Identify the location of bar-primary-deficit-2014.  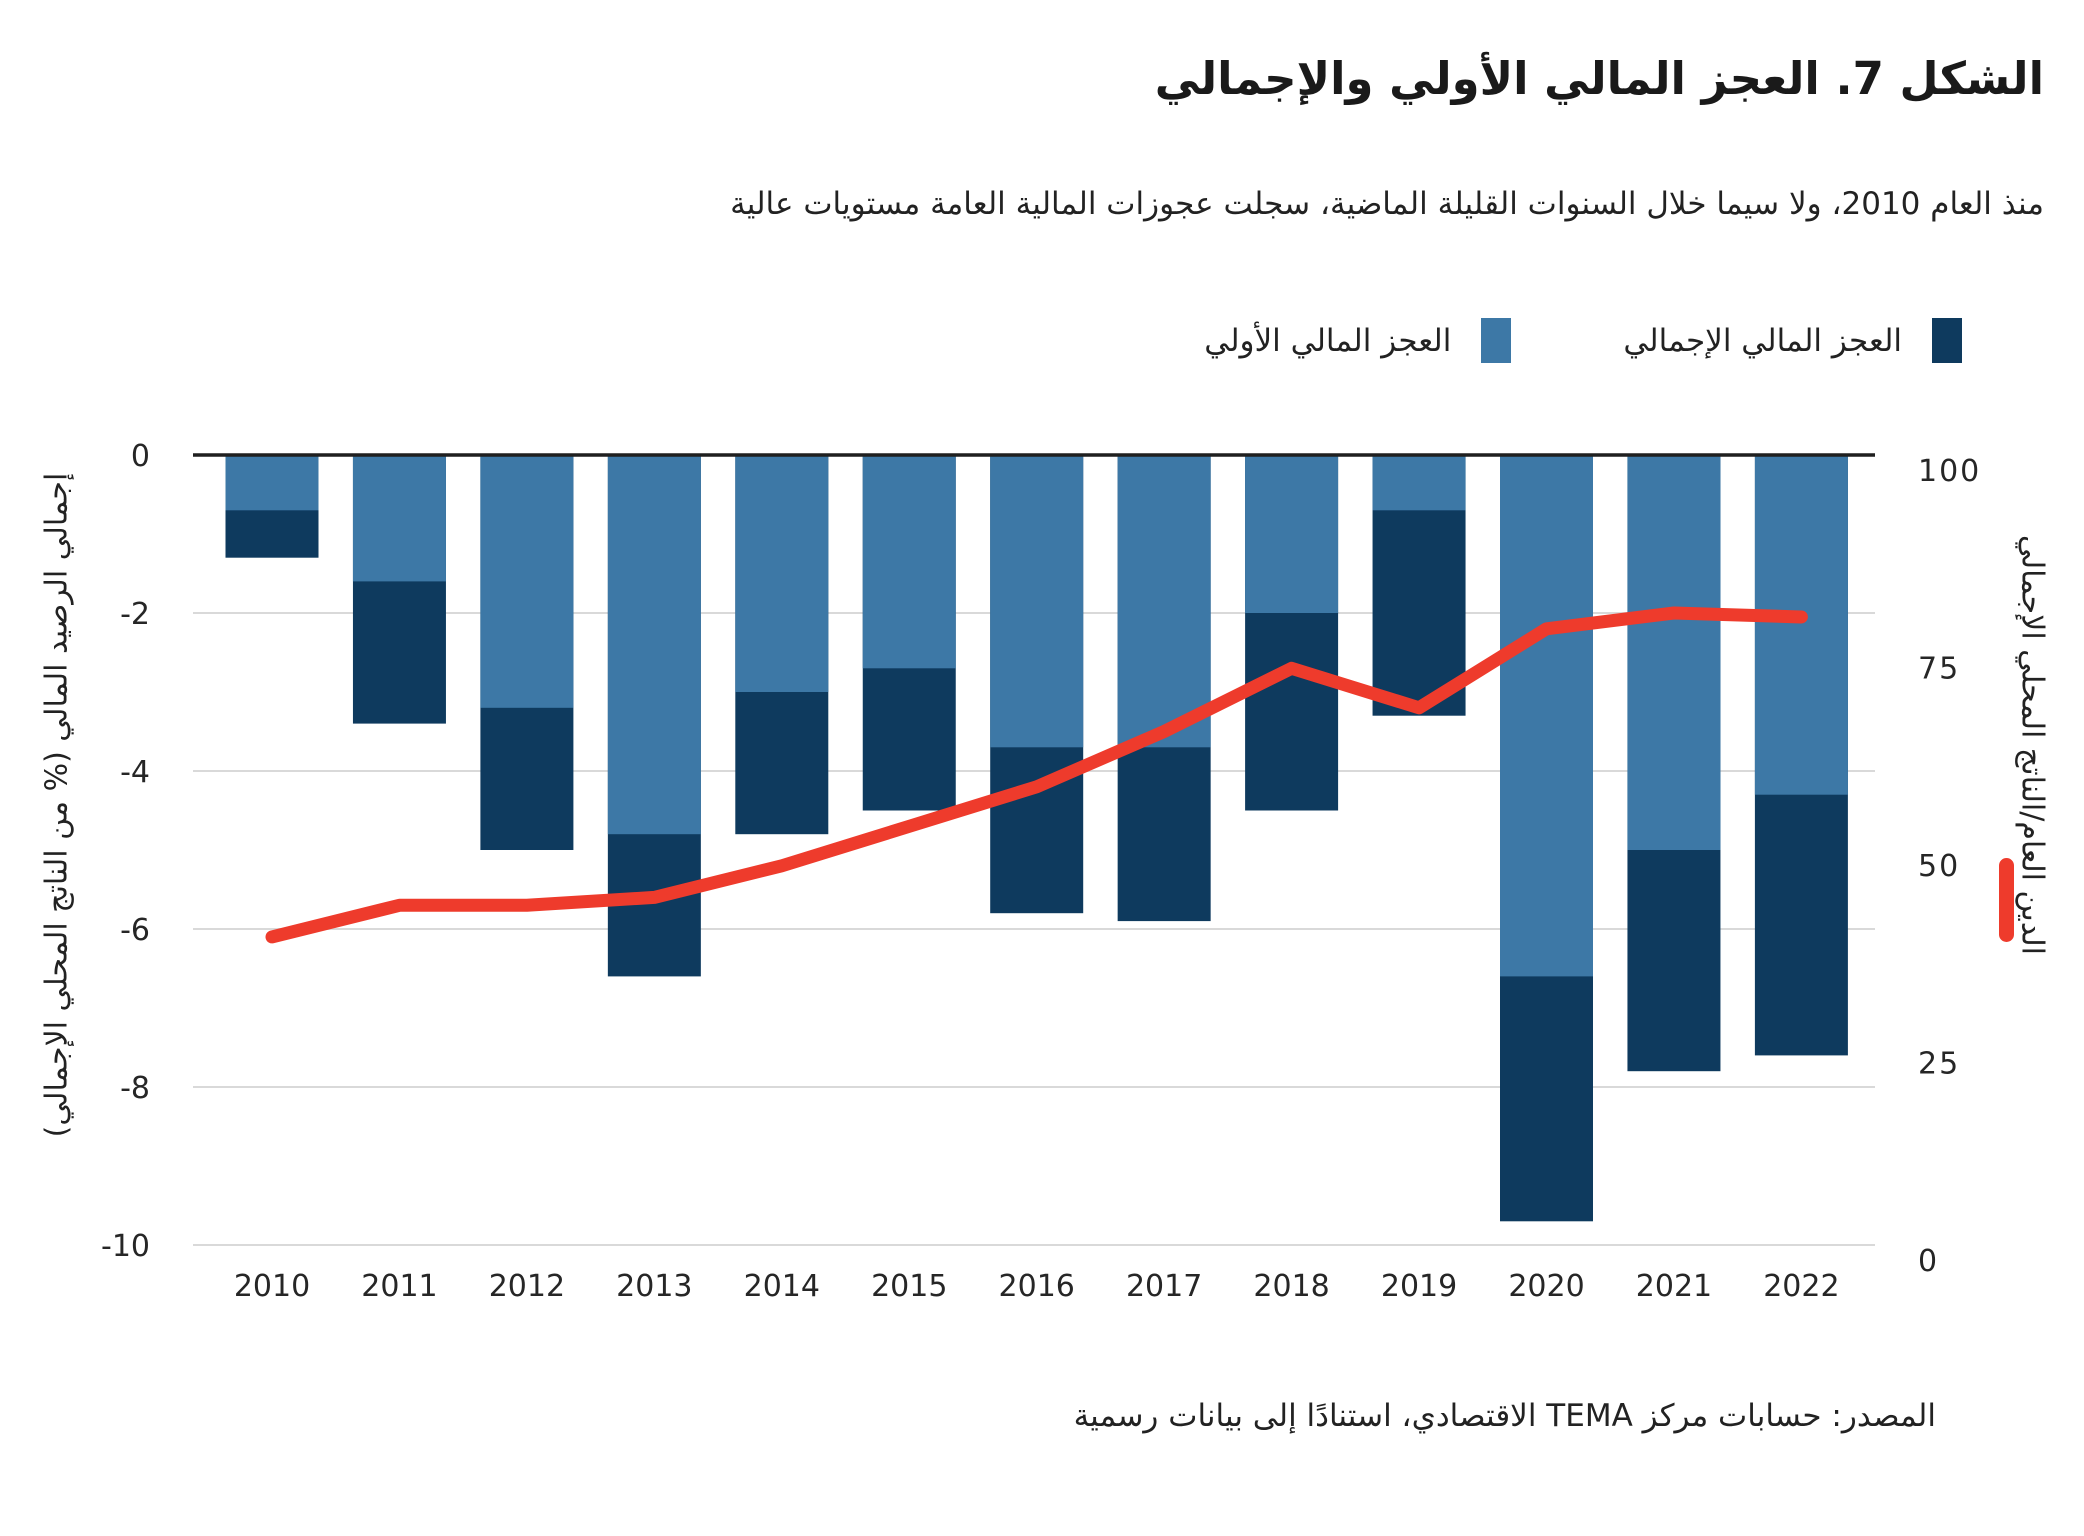
(782, 573).